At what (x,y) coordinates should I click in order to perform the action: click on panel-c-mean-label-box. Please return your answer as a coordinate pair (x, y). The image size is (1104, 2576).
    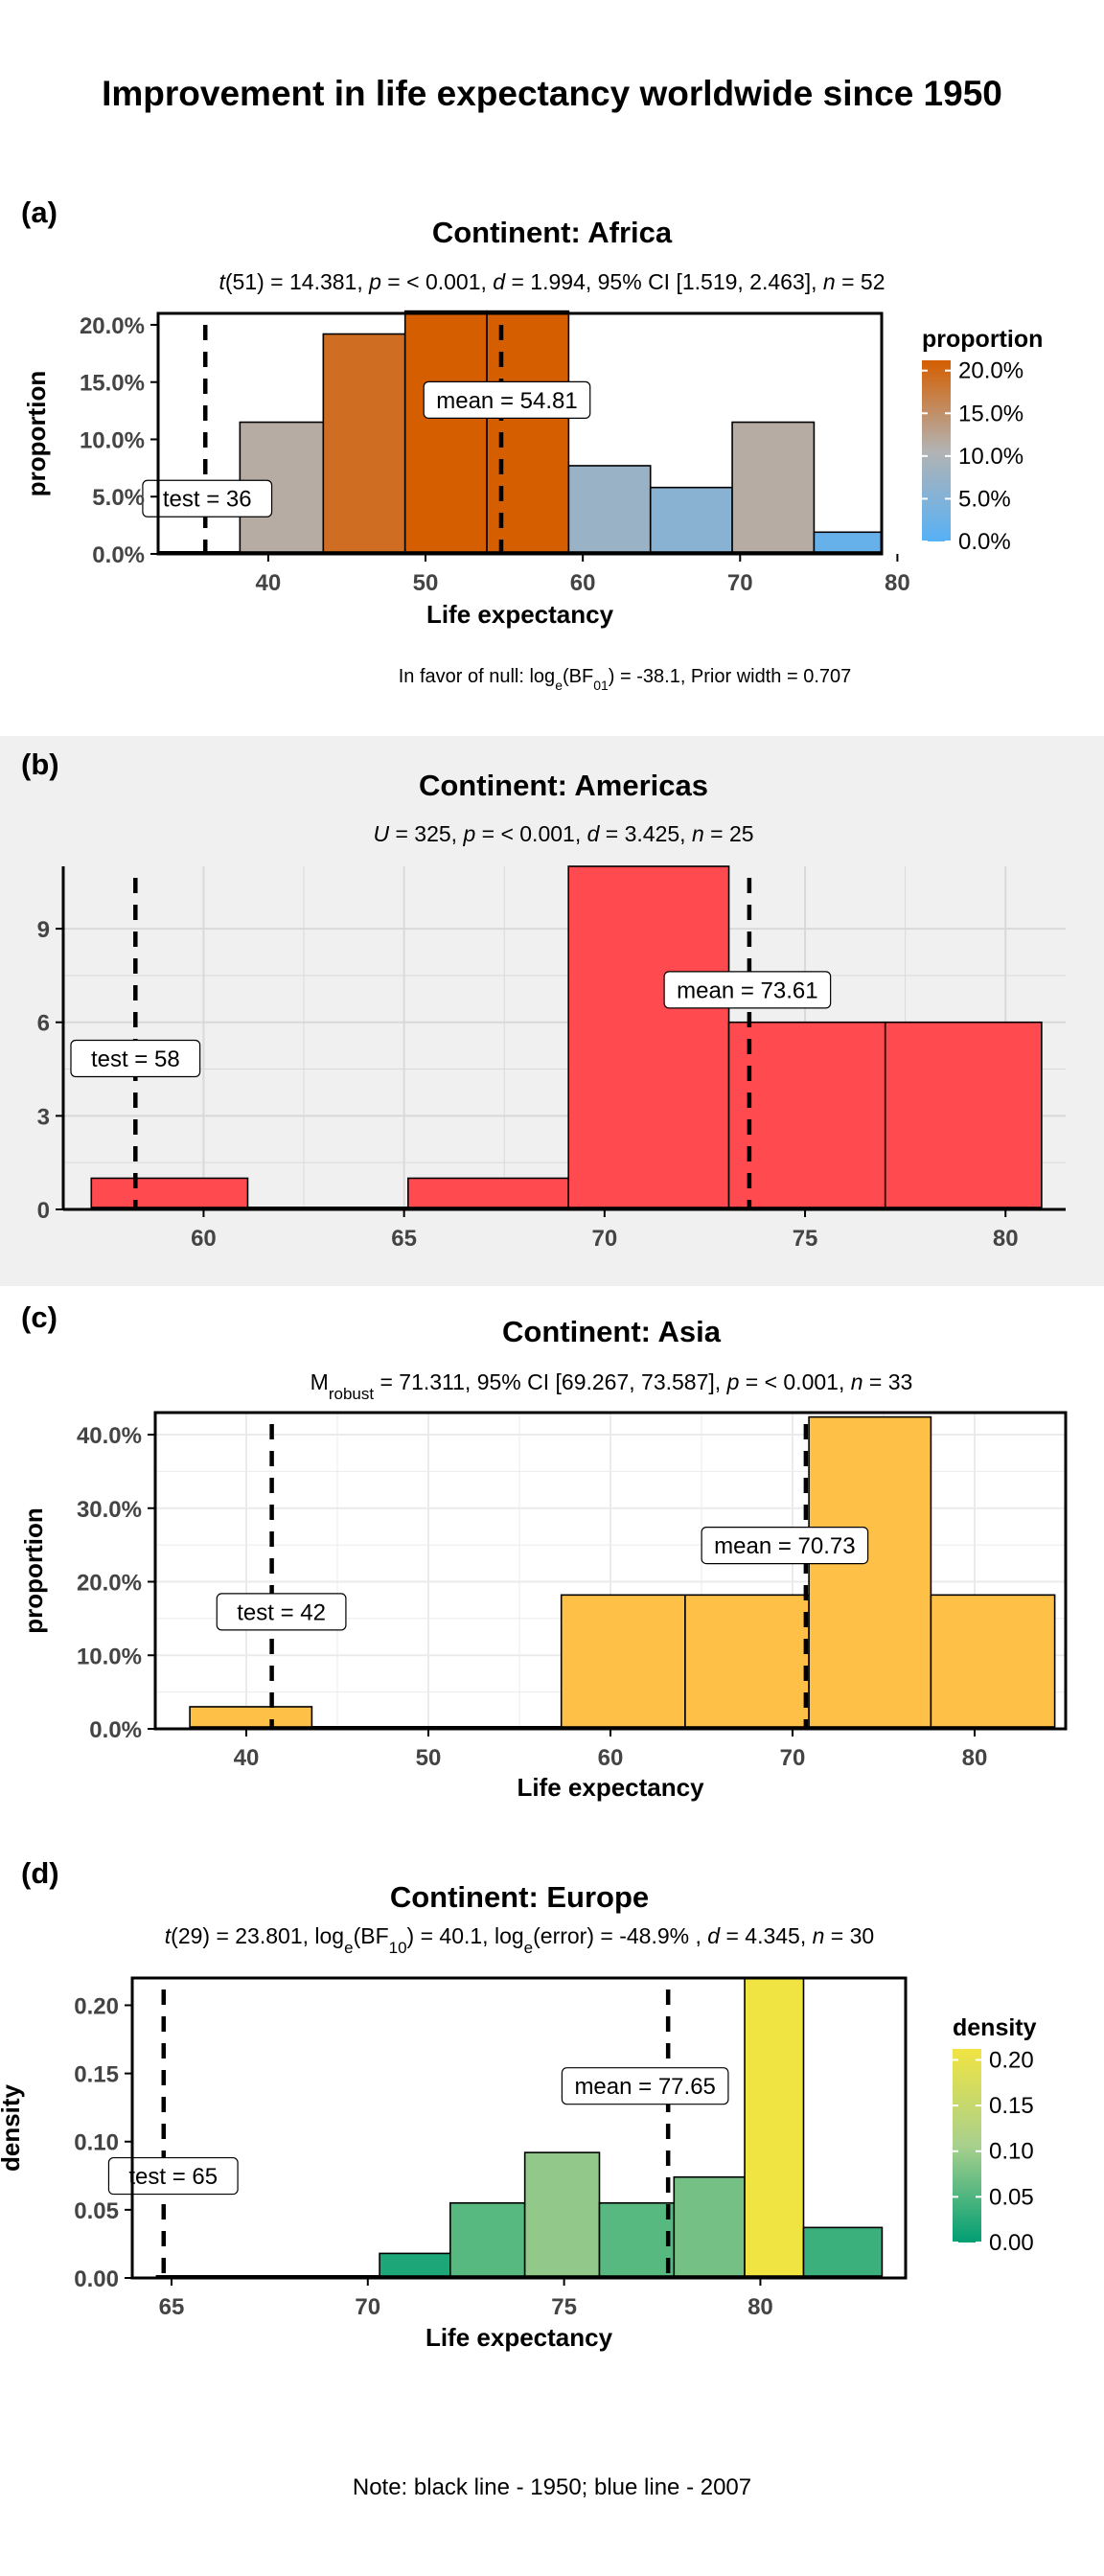
    Looking at the image, I should click on (785, 1545).